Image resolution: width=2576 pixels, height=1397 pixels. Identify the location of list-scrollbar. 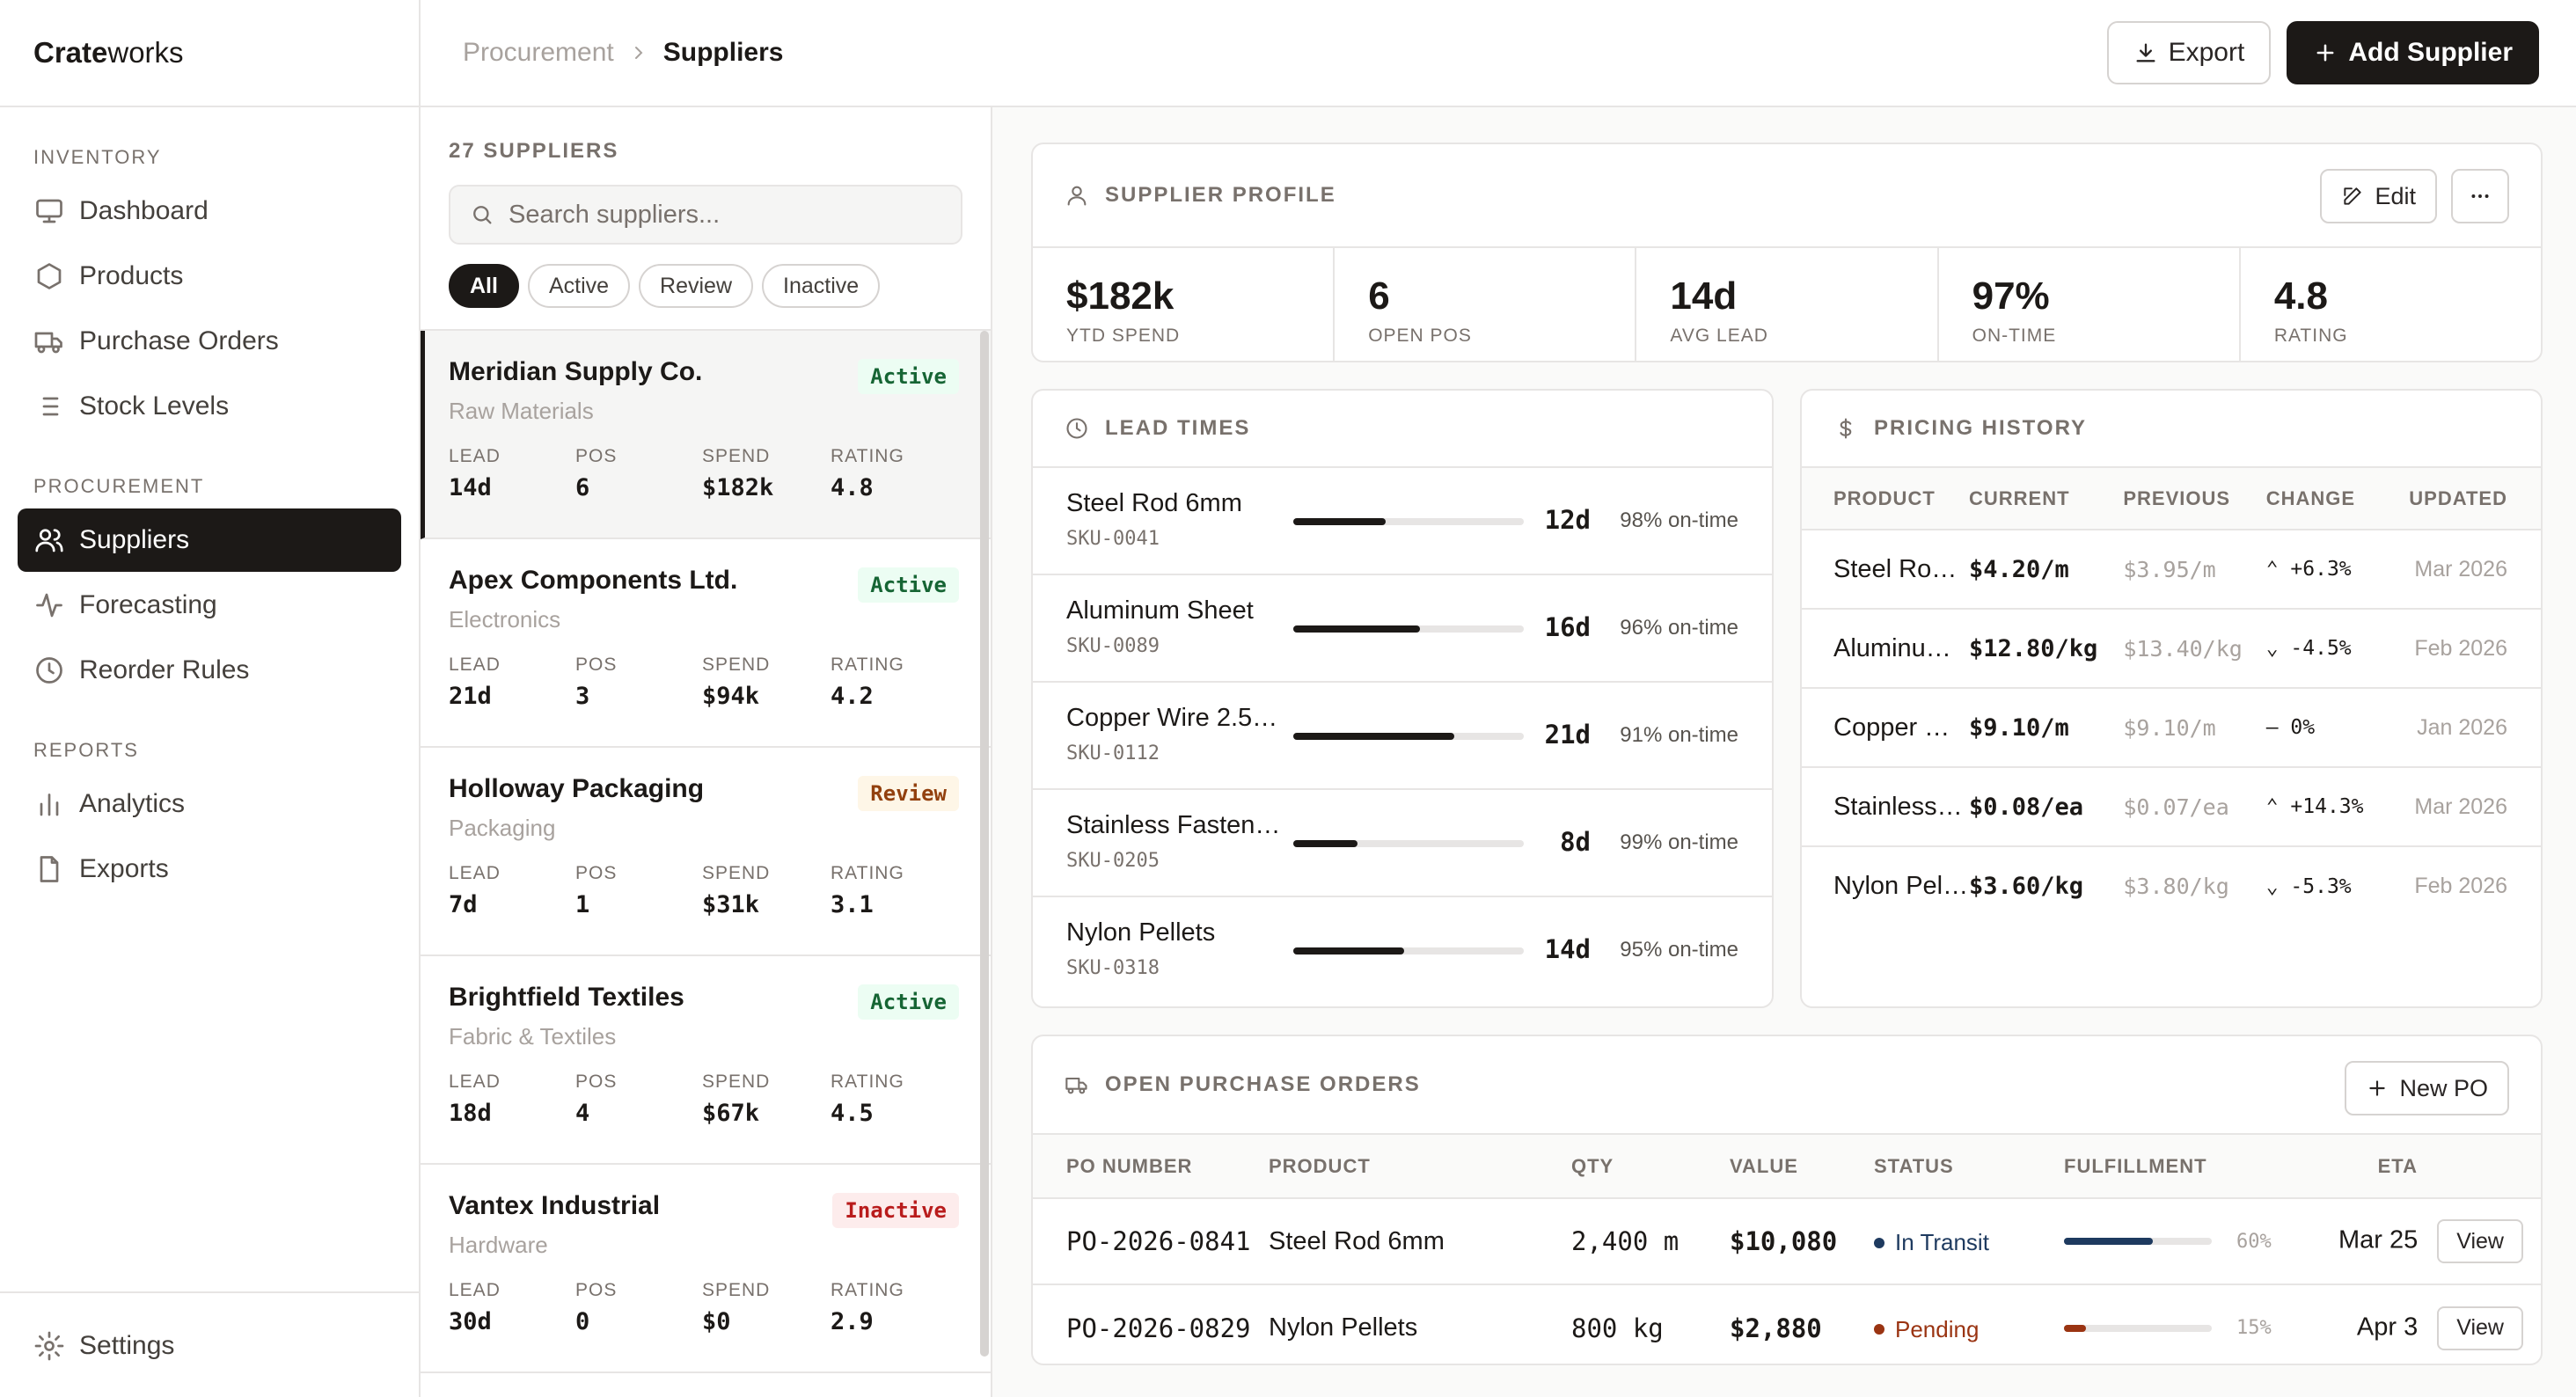
(984, 844).